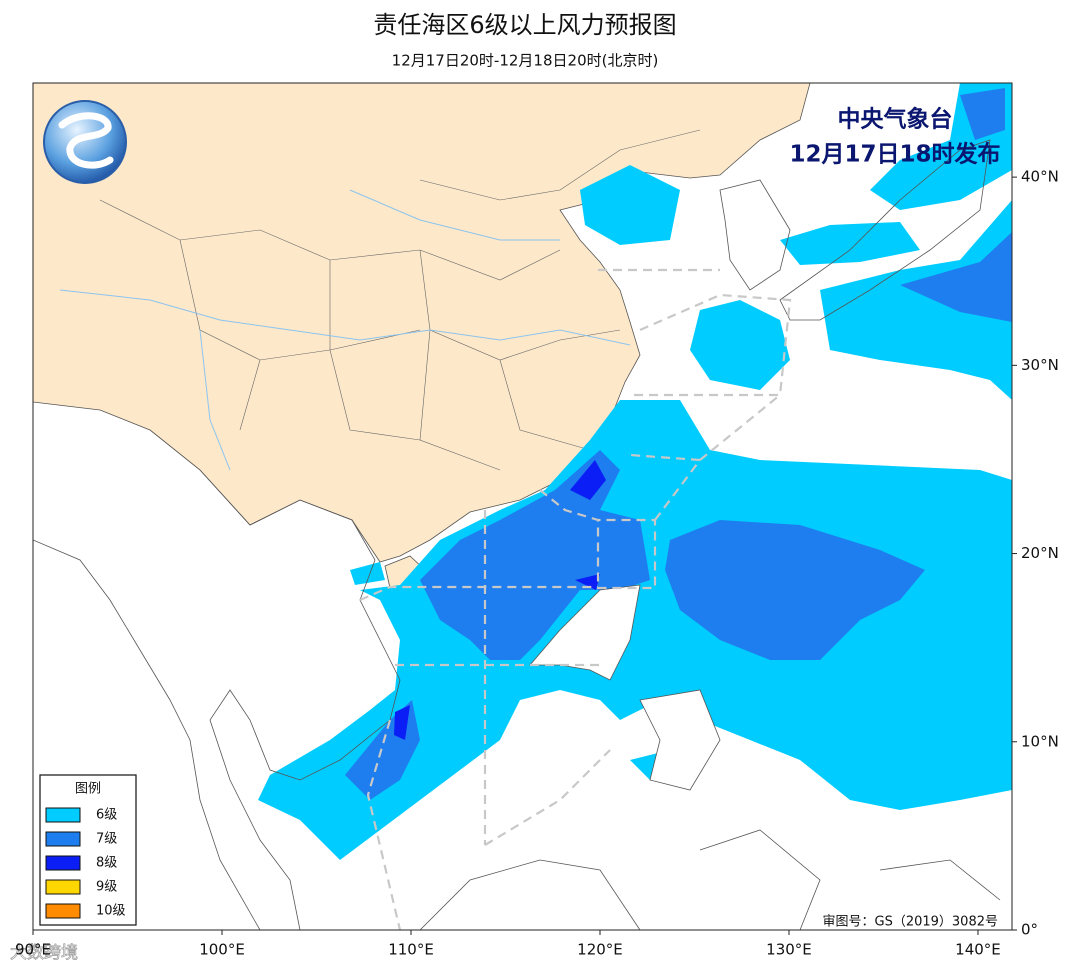  I want to click on watermark: 大数跨境, so click(44, 953).